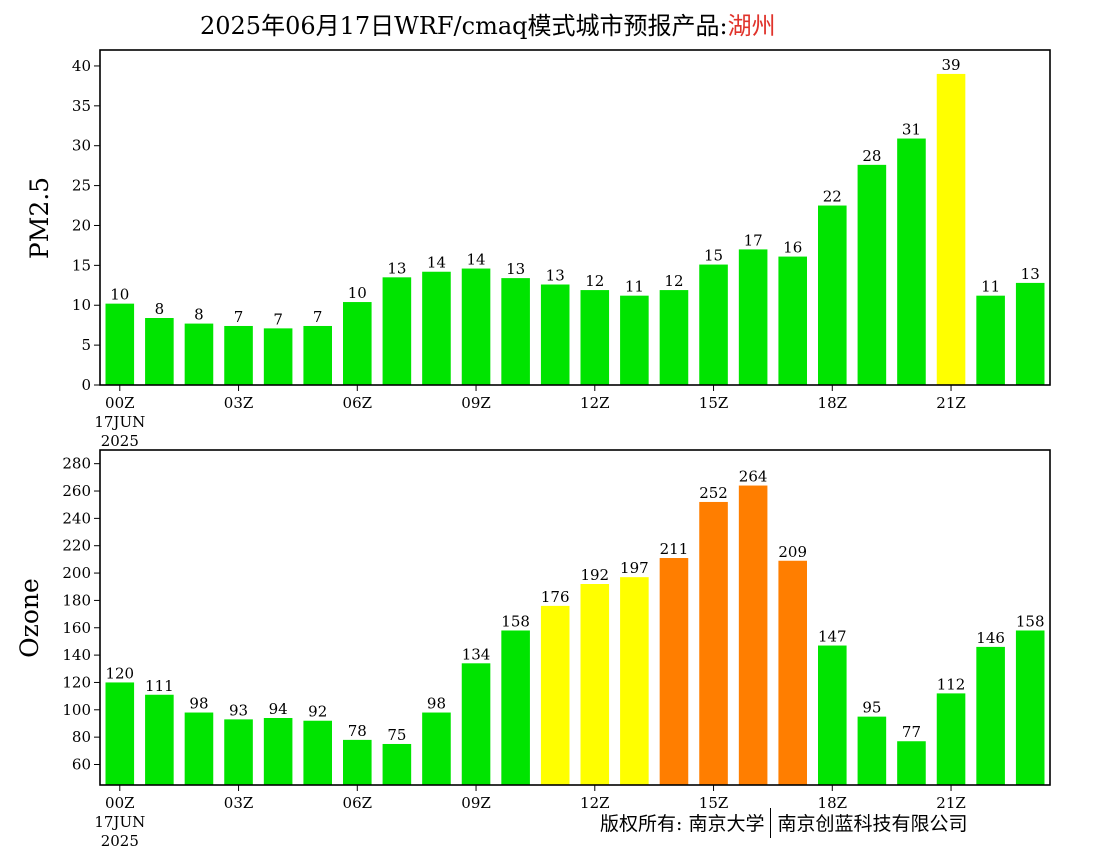  I want to click on bar-label-02Z: 98, so click(198, 704).